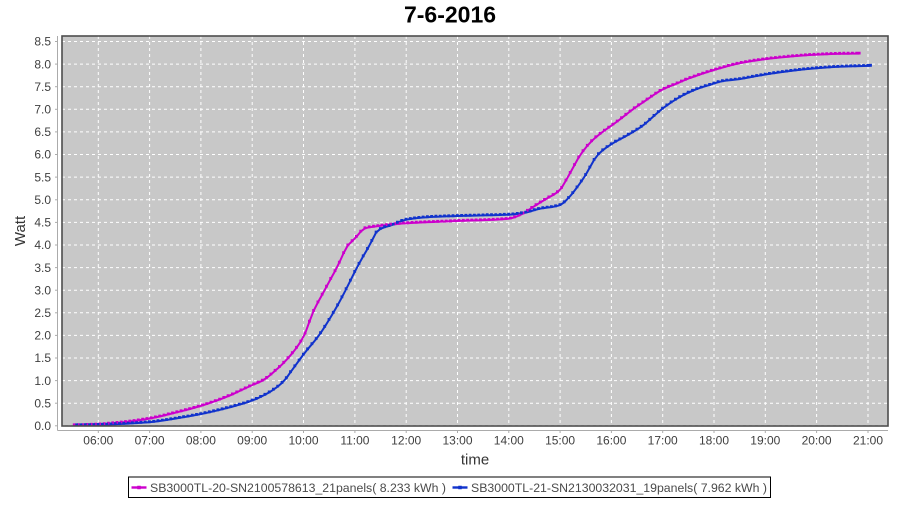  I want to click on svg-text: 13:00, so click(457, 441).